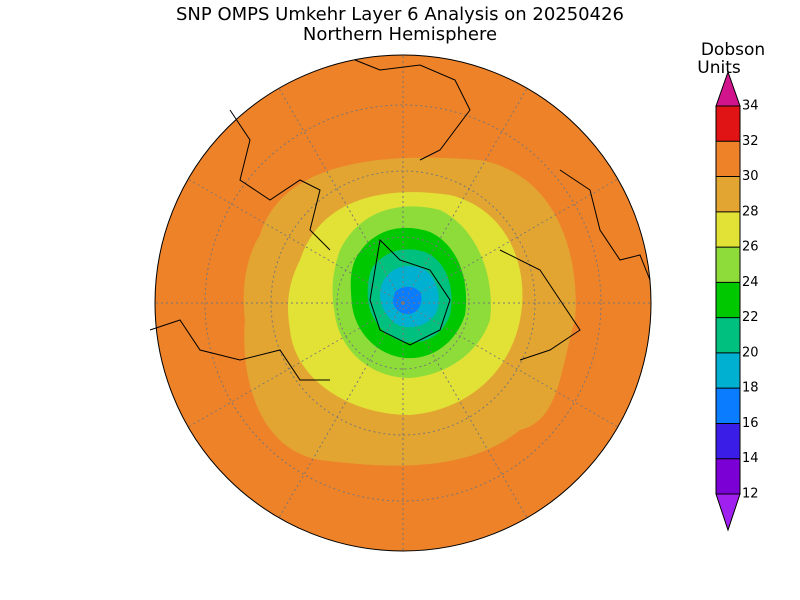  I want to click on colorbar-under-arrow, so click(728, 512).